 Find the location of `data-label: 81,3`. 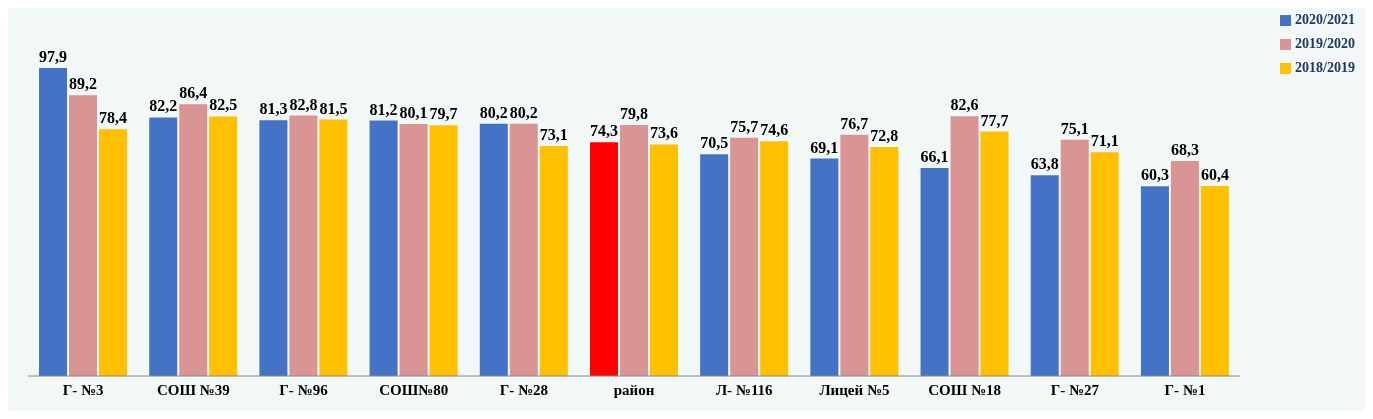

data-label: 81,3 is located at coordinates (273, 109).